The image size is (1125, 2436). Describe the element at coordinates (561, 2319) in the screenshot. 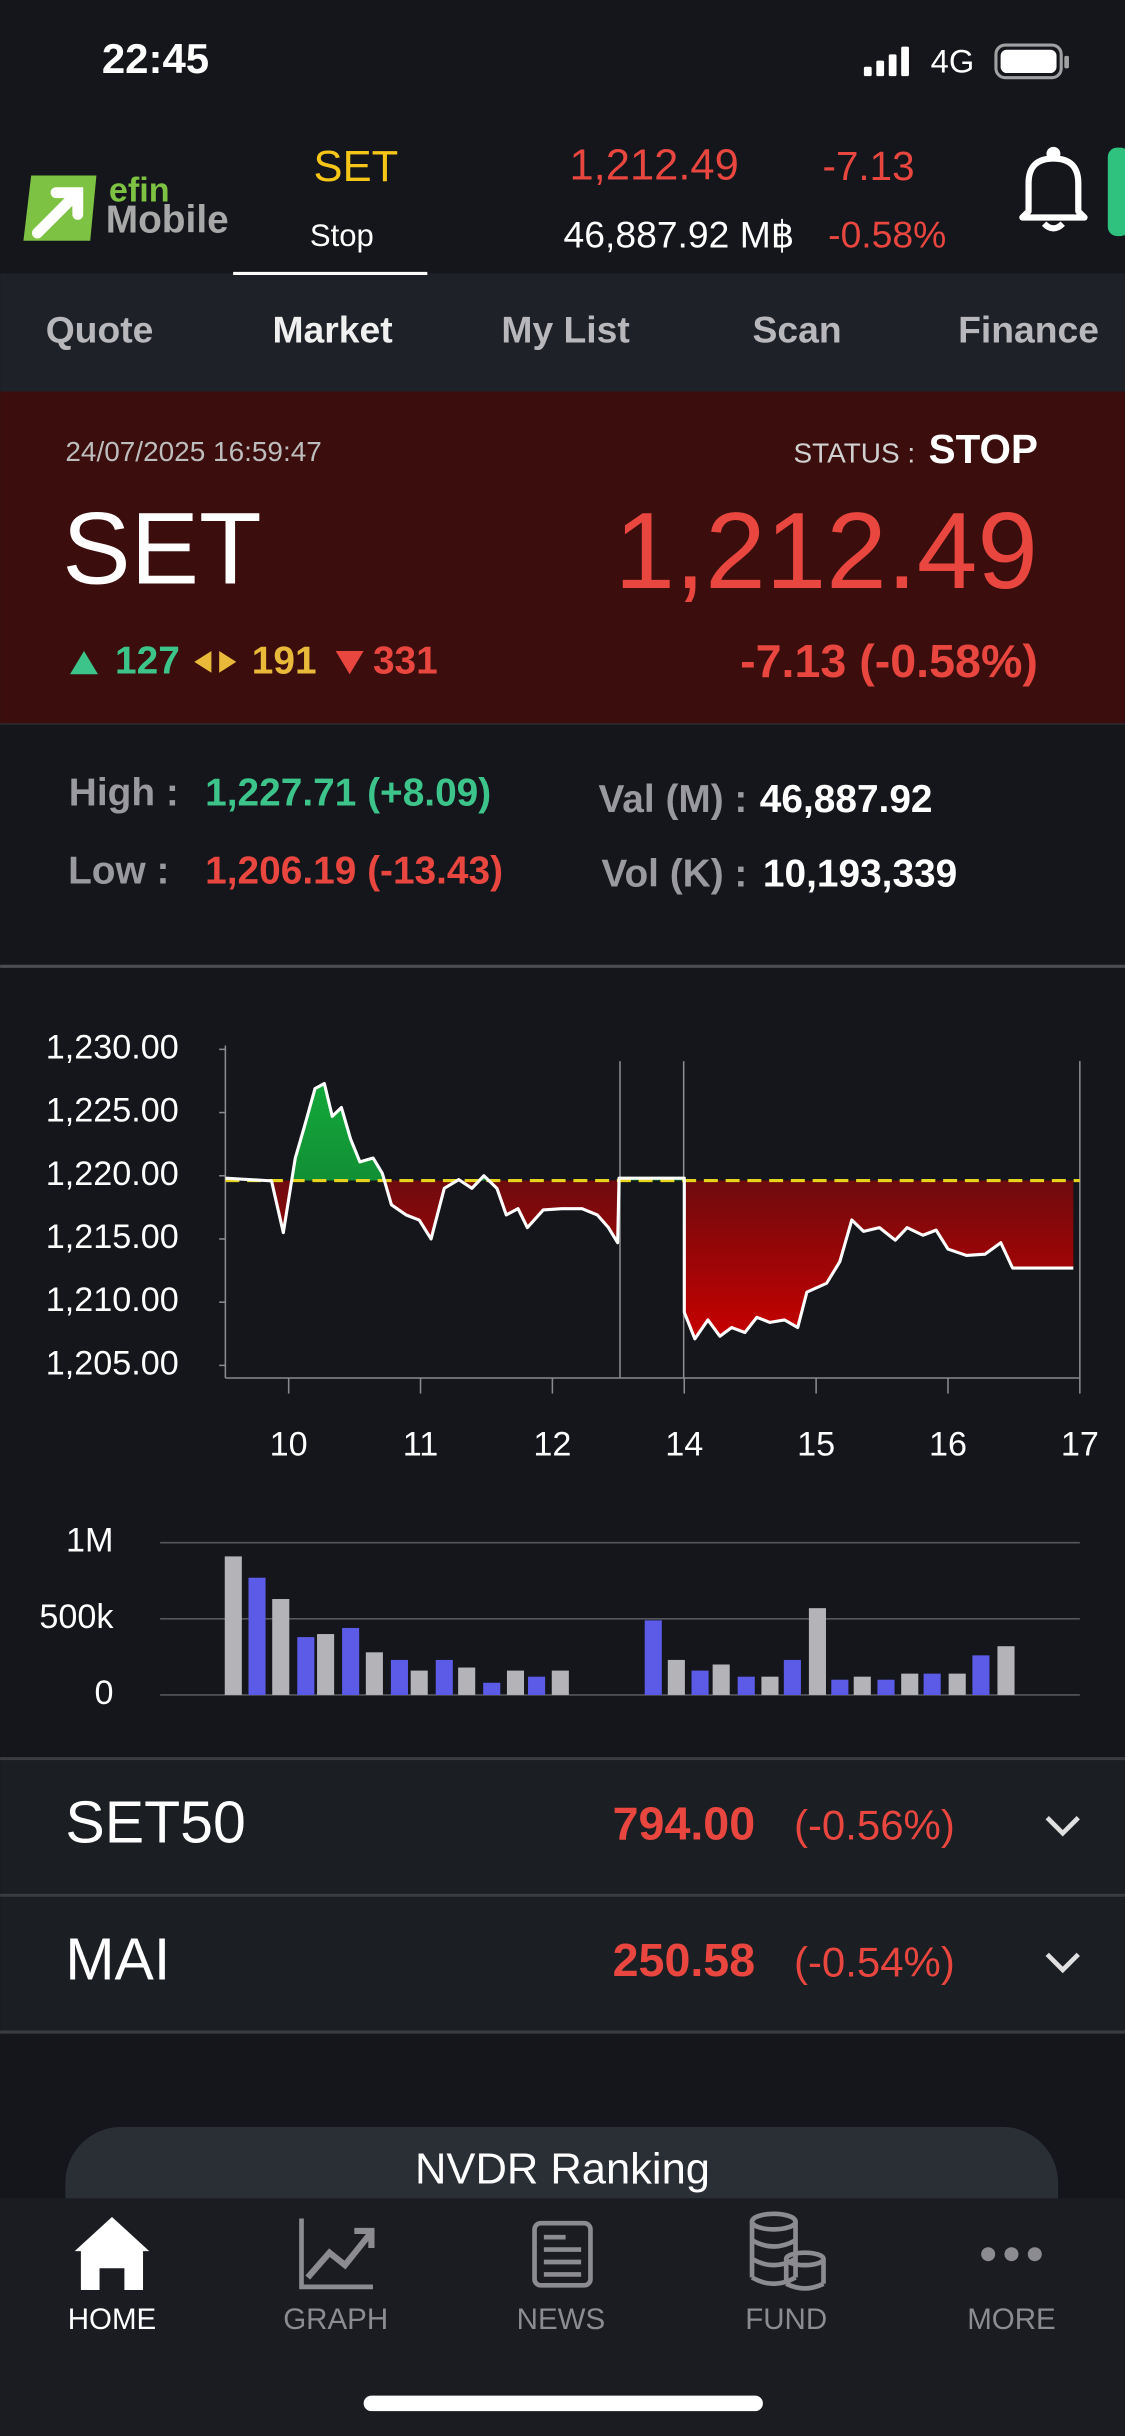

I see `nav-label: NEWS` at that location.